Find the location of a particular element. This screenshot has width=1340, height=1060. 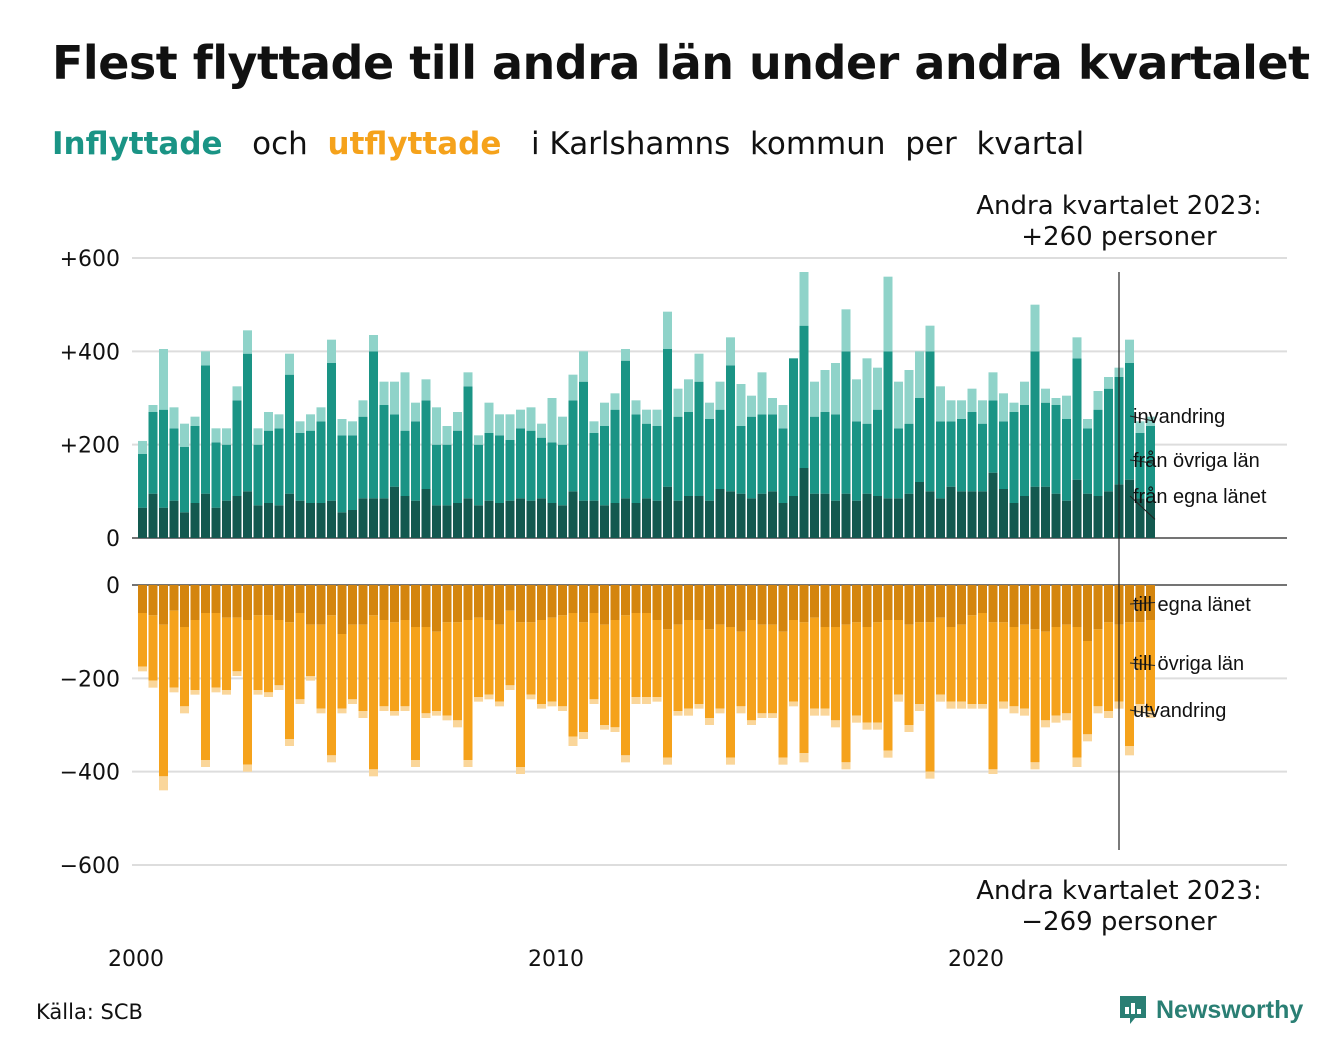

annotation-bottom-line1: Andra kvartalet 2023: is located at coordinates (1118, 891).